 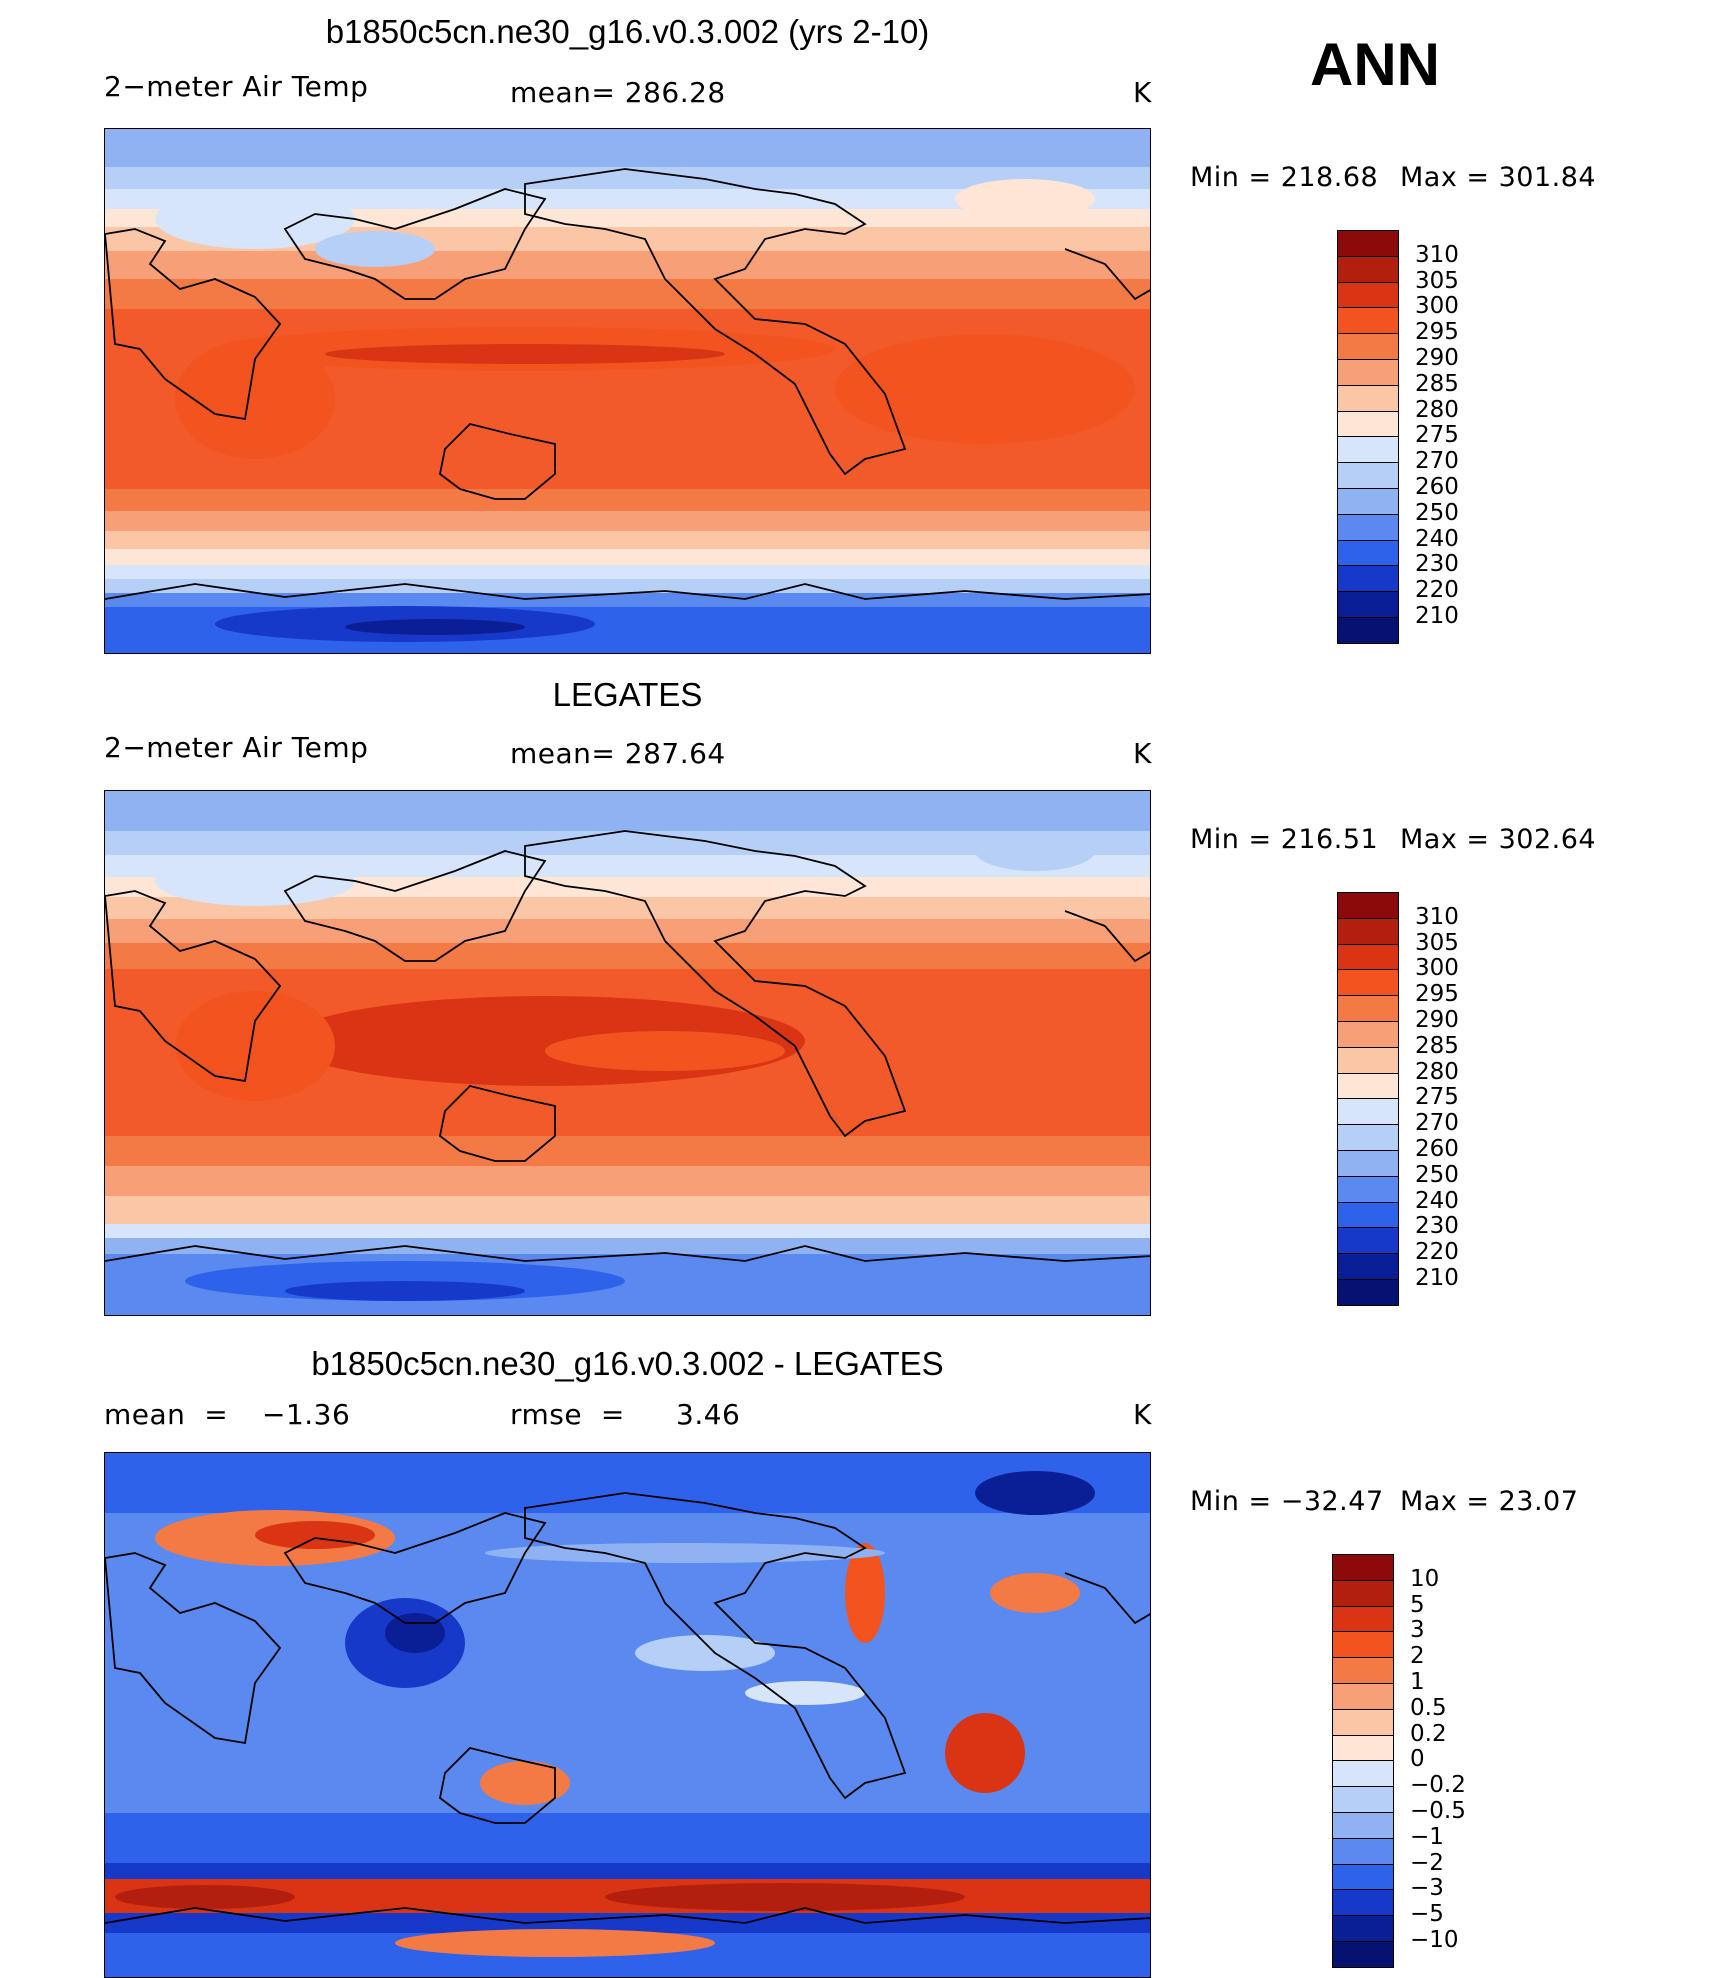 What do you see at coordinates (627, 694) in the screenshot?
I see `panel-2-title: LEGATES` at bounding box center [627, 694].